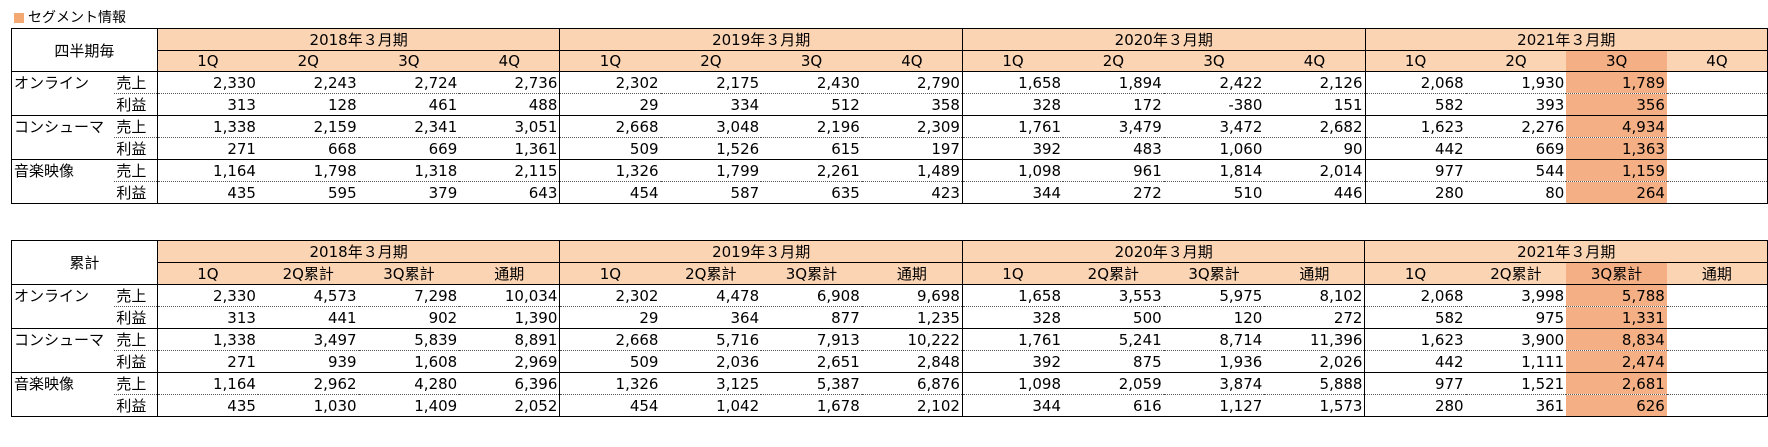 Image resolution: width=1768 pixels, height=447 pixels. Describe the element at coordinates (1415, 170) in the screenshot. I see `value-cell: 977` at that location.